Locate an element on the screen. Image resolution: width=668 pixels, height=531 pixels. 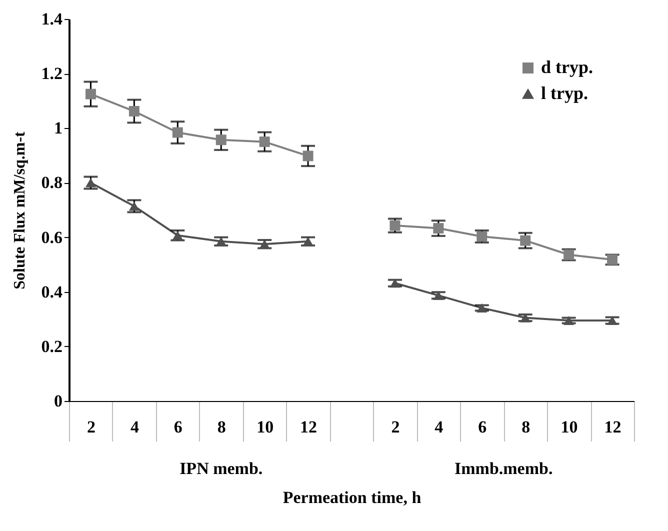
text: Immb.memb. is located at coordinates (503, 468).